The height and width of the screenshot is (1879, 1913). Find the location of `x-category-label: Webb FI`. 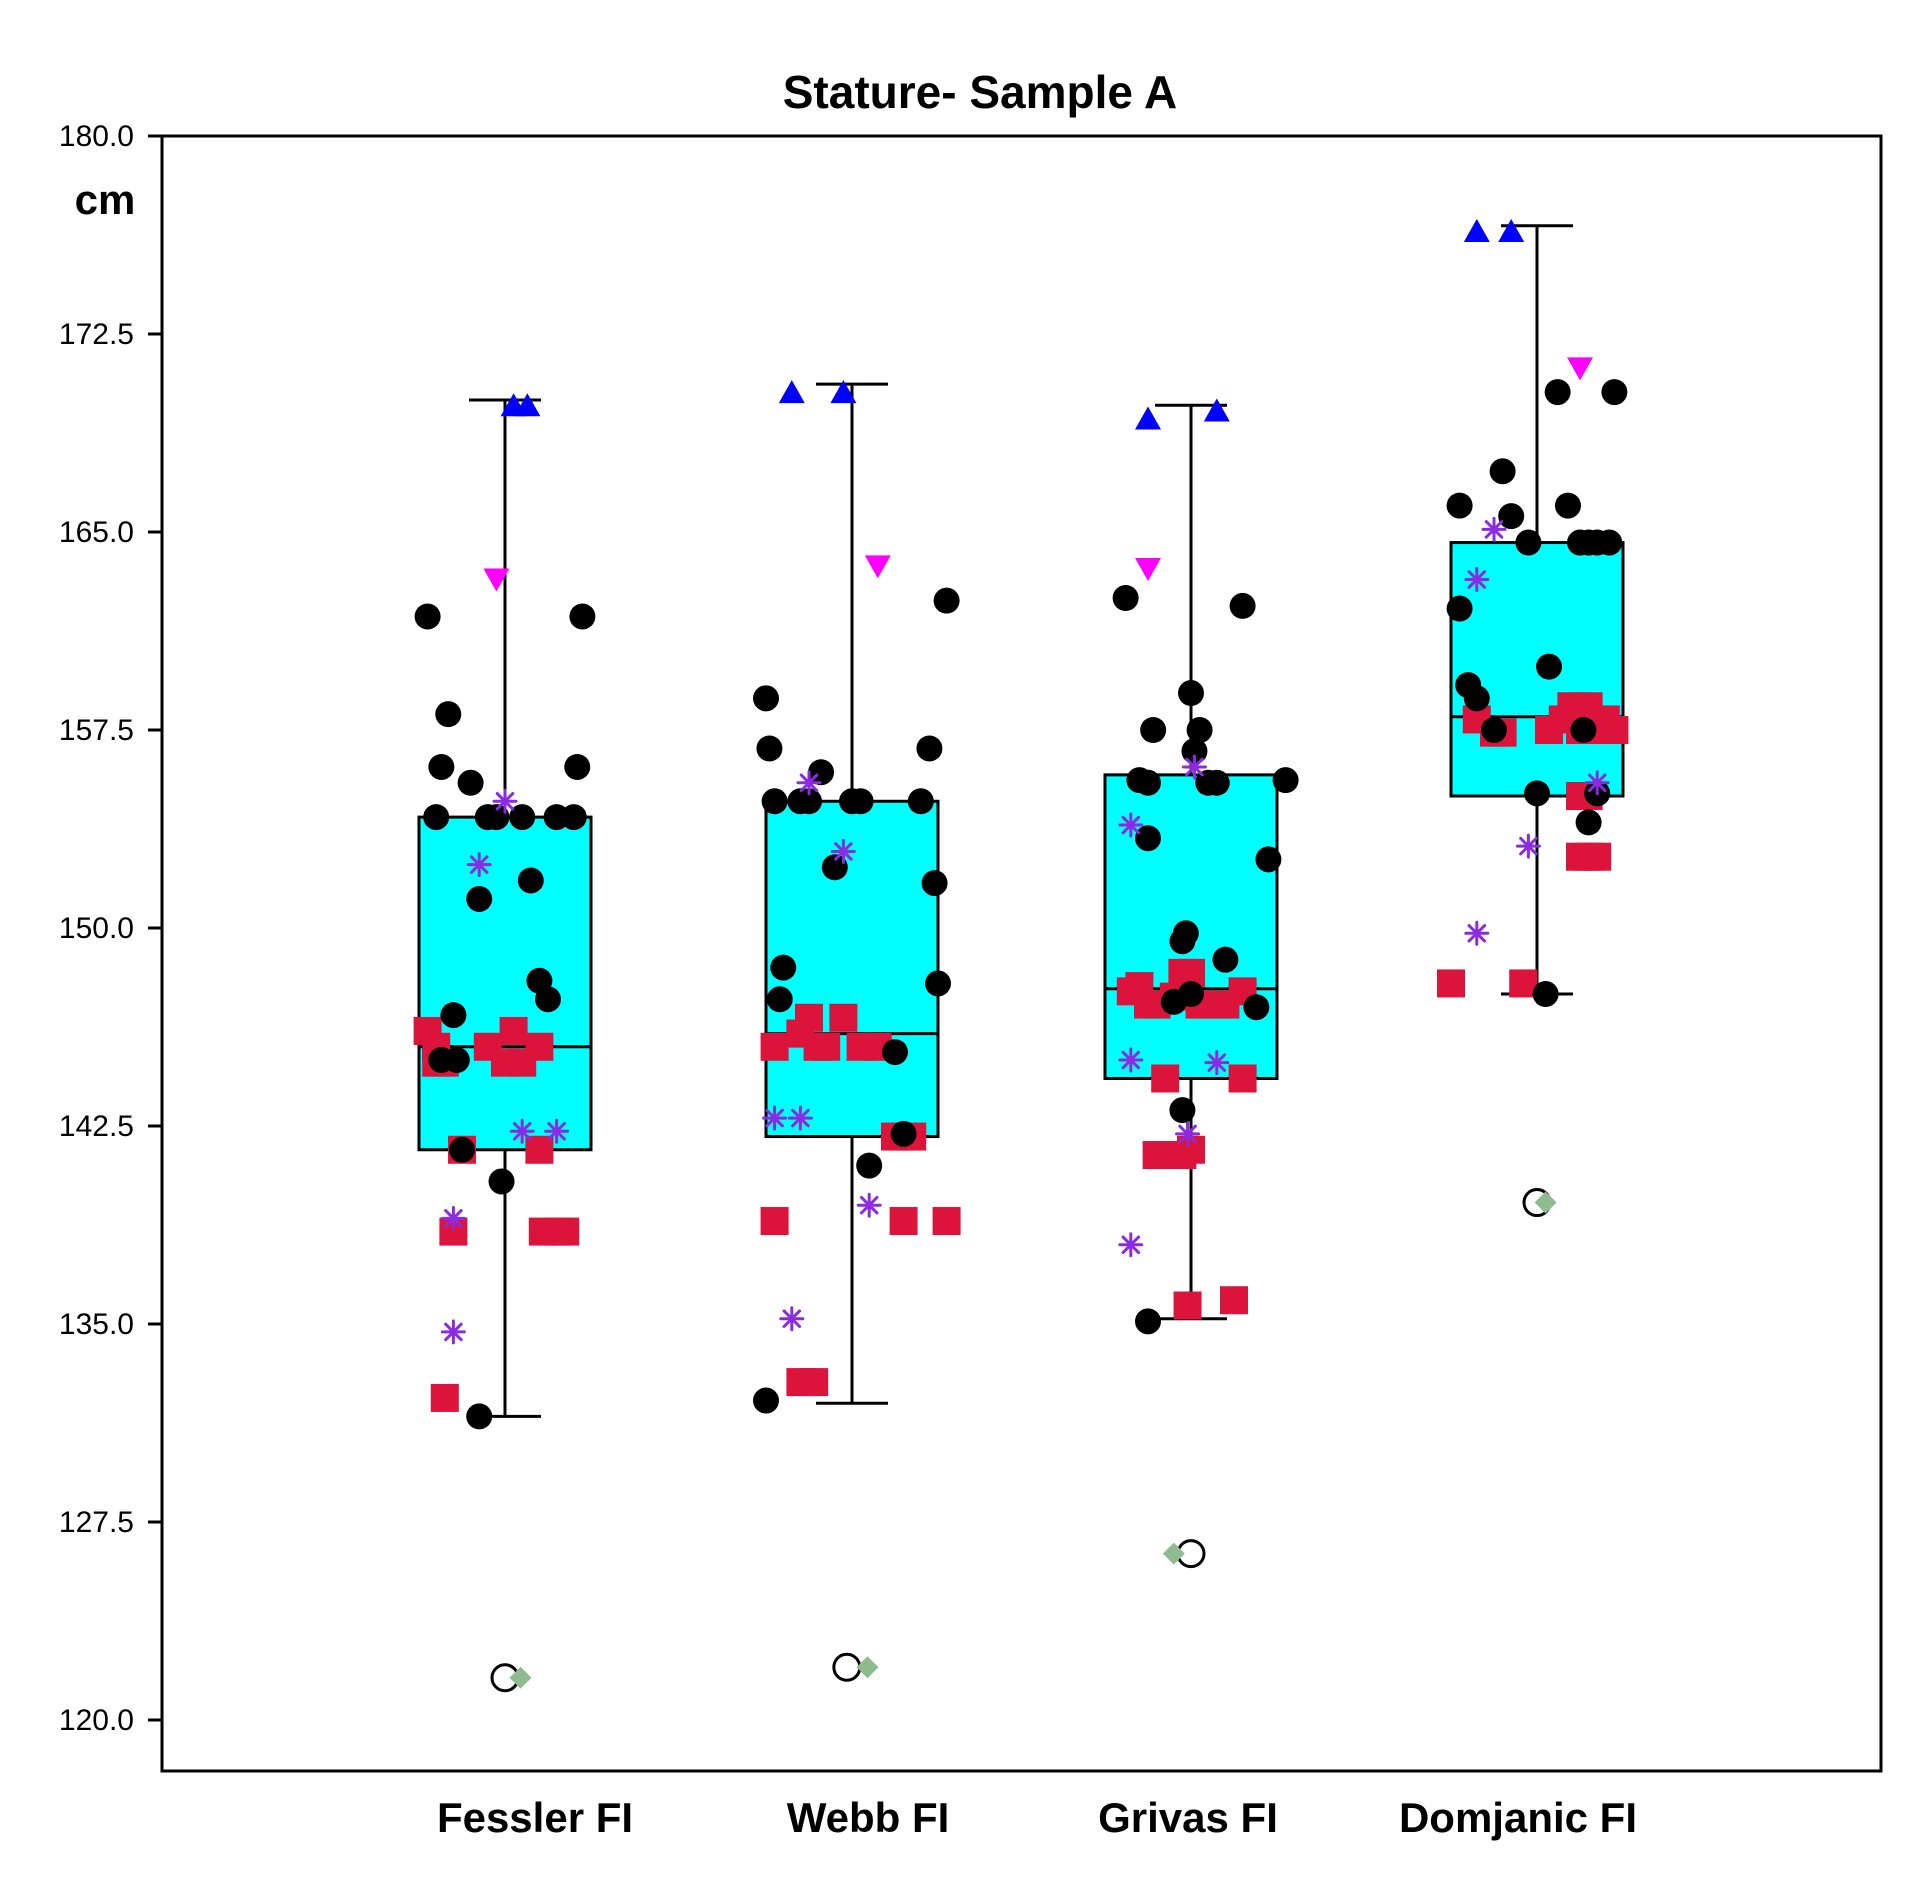

x-category-label: Webb FI is located at coordinates (868, 1817).